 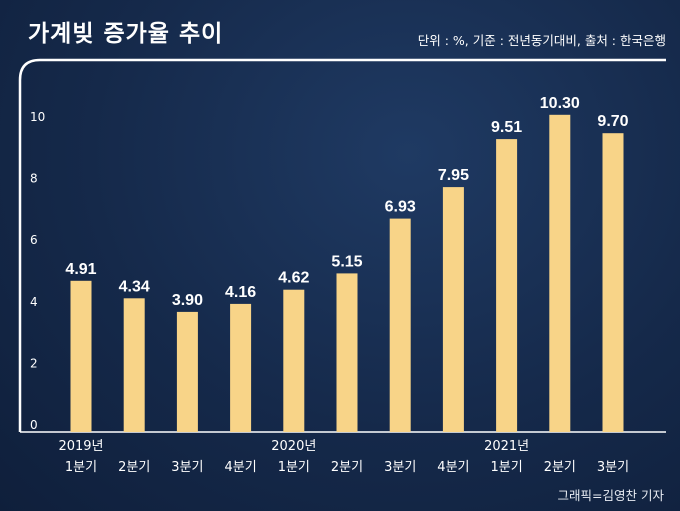 What do you see at coordinates (34, 240) in the screenshot?
I see `y-tick-label: 6` at bounding box center [34, 240].